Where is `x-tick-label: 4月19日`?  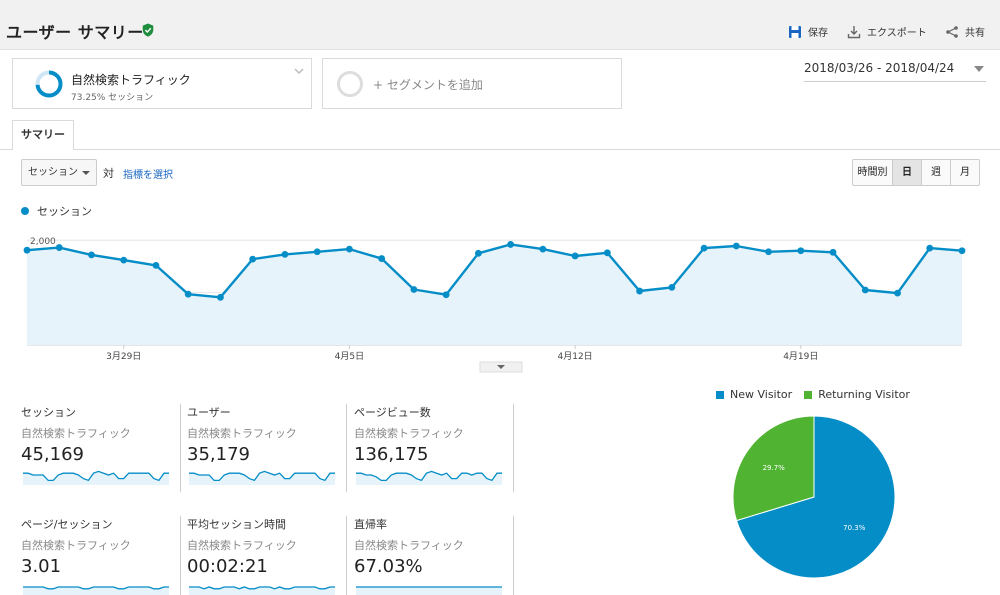 x-tick-label: 4月19日 is located at coordinates (800, 356).